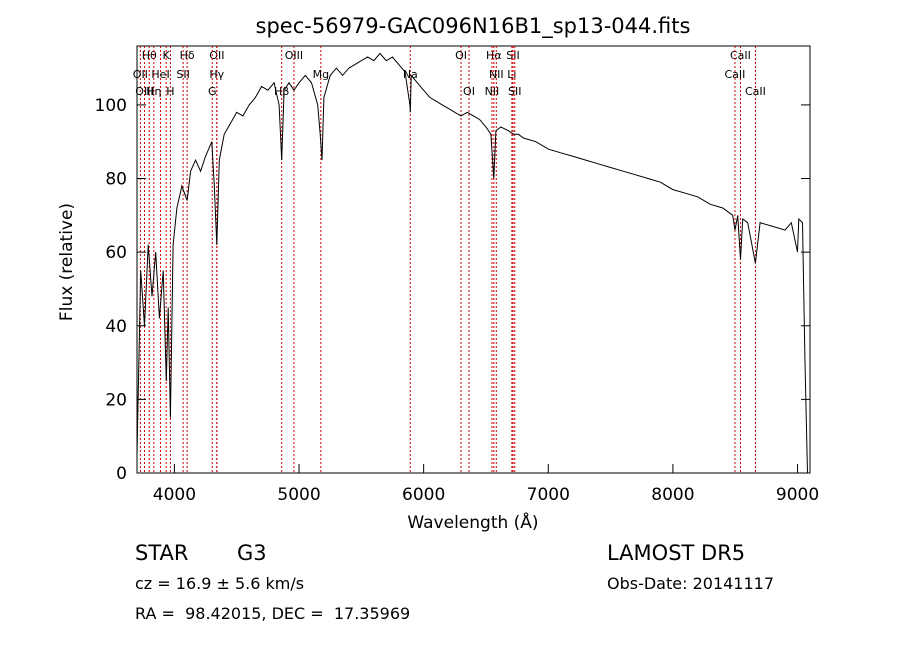 This screenshot has height=649, width=900. Describe the element at coordinates (212, 91) in the screenshot. I see `spectral-line-label: G` at that location.